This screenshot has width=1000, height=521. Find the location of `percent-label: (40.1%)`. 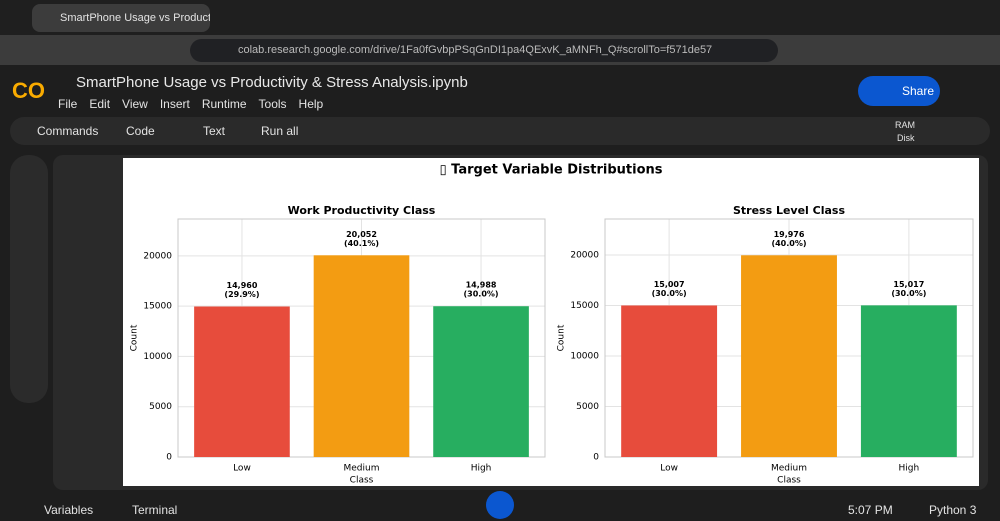

percent-label: (40.1%) is located at coordinates (361, 243).